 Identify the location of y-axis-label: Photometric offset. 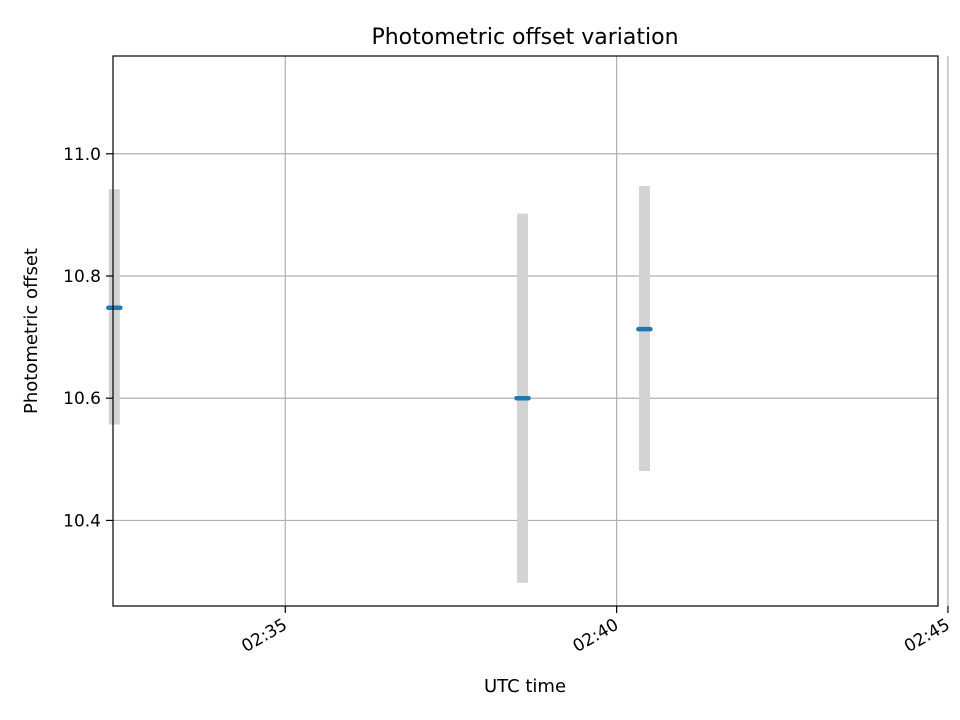
(31, 331).